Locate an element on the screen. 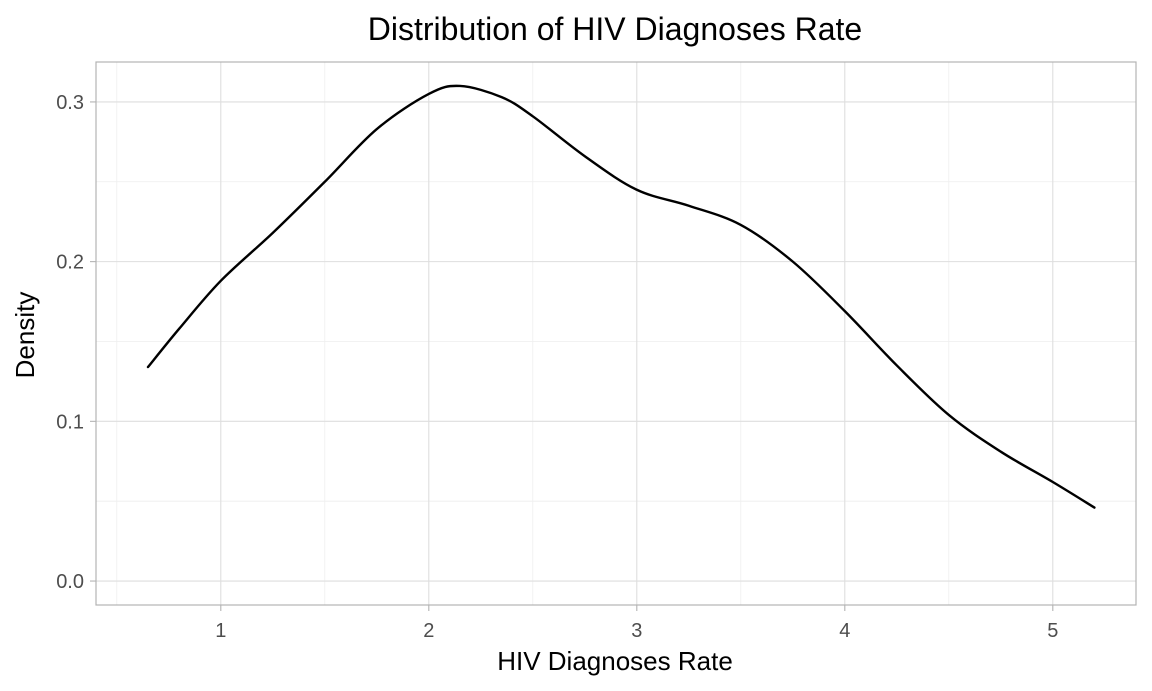 This screenshot has height=691, width=1152. x-tick-label: 2 is located at coordinates (428, 631).